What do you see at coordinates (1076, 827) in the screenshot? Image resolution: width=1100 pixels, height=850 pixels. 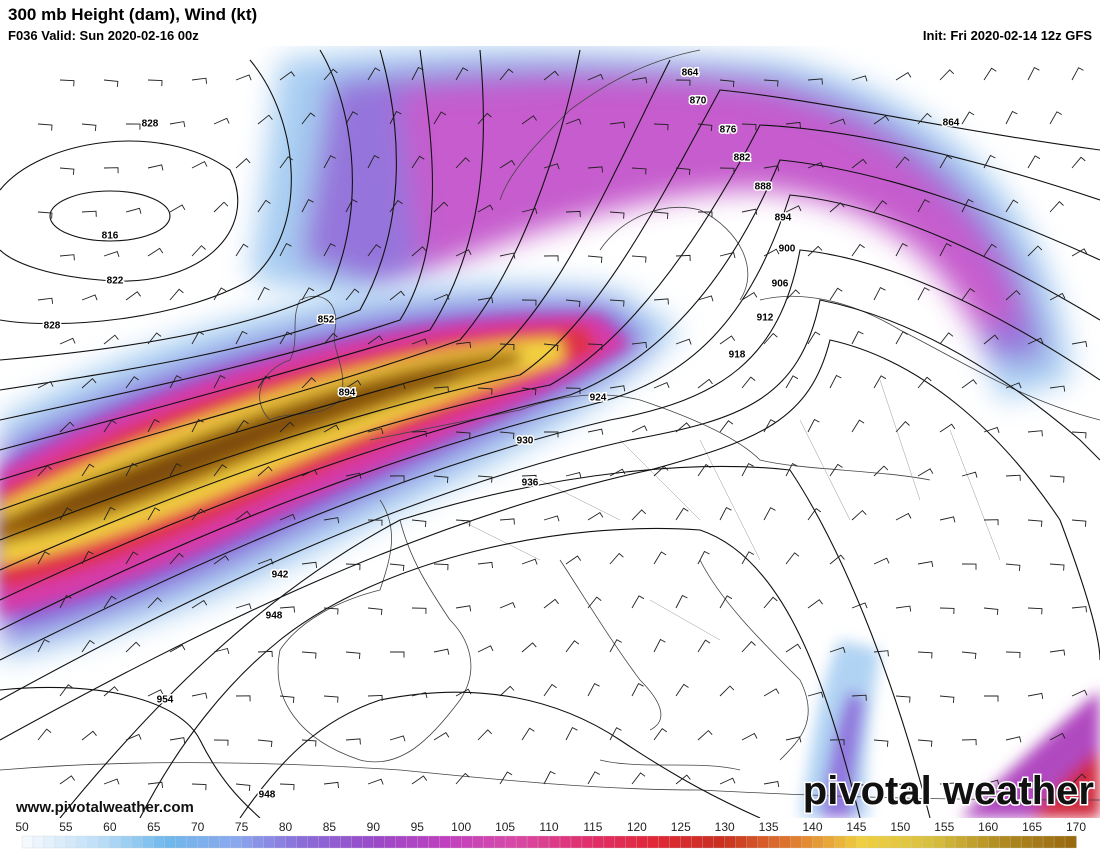 I see `colorbar-tick-label: 170` at bounding box center [1076, 827].